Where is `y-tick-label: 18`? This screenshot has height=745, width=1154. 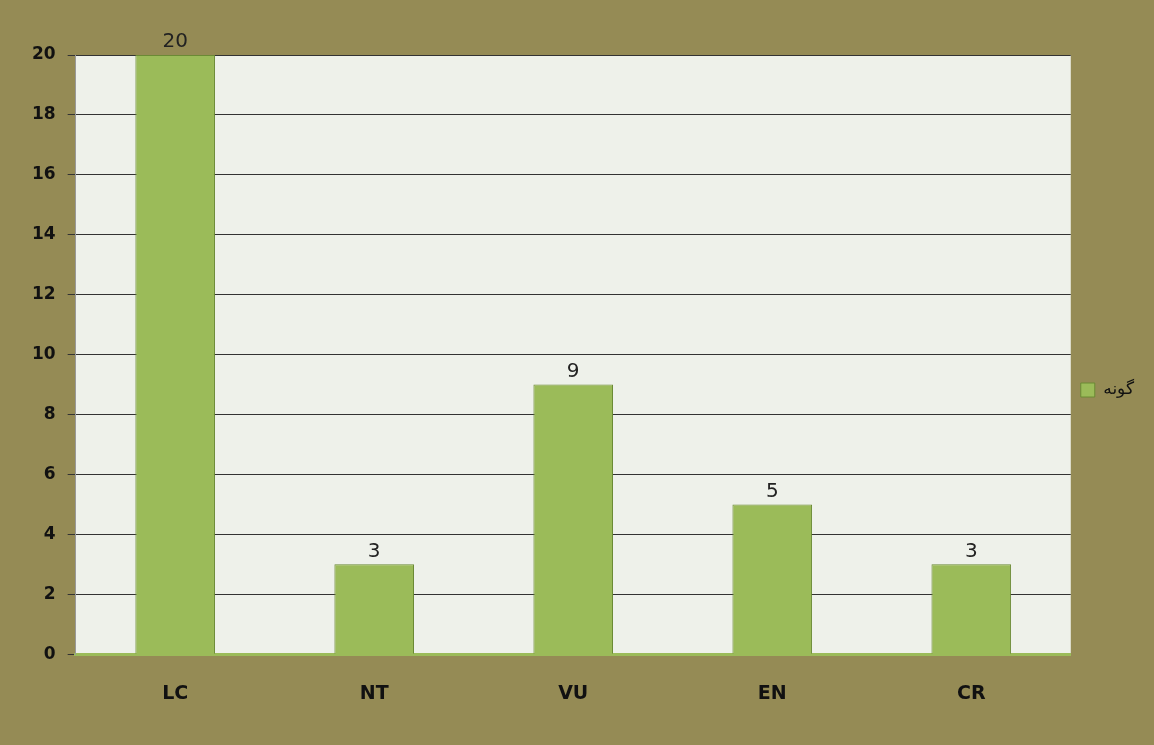
y-tick-label: 18 is located at coordinates (43, 113).